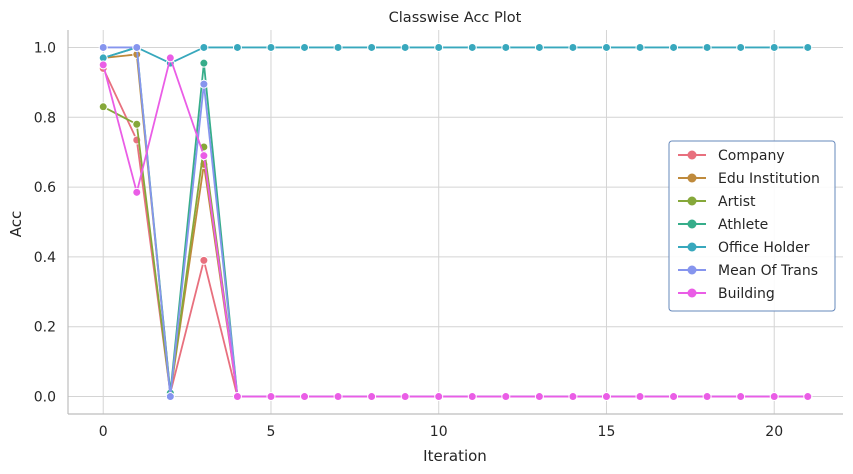  What do you see at coordinates (737, 202) in the screenshot?
I see `legend-label: Artist` at bounding box center [737, 202].